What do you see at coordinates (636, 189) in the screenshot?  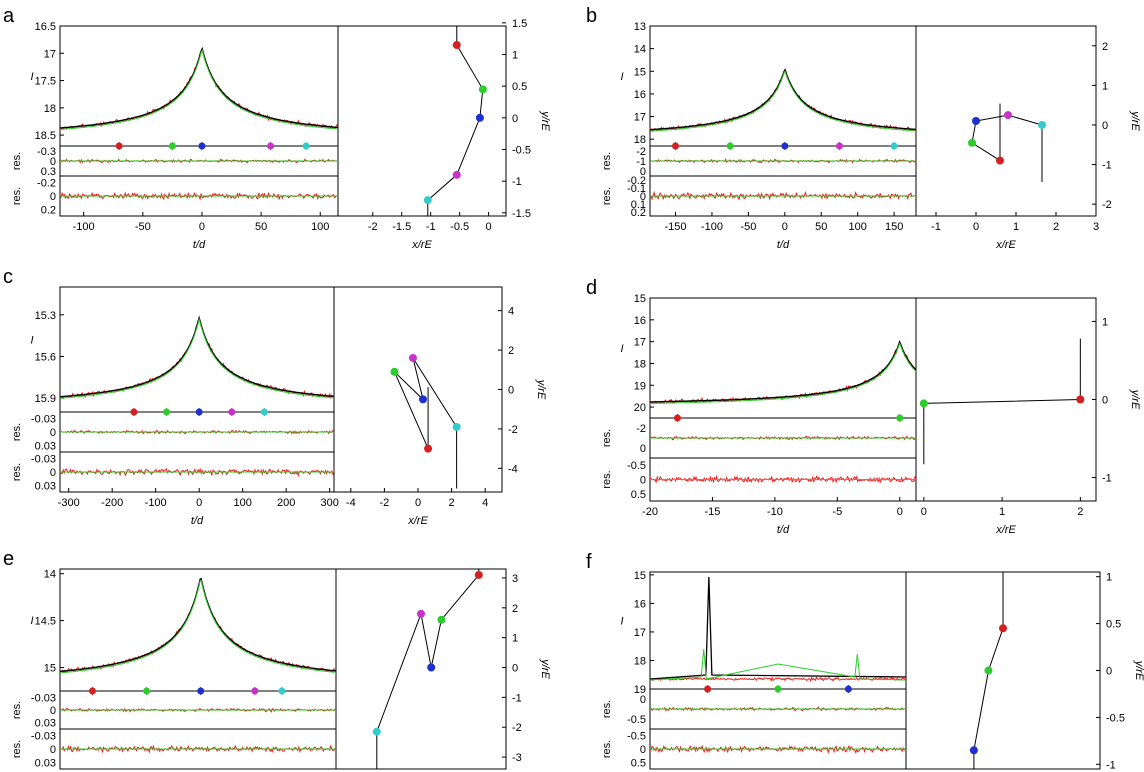 I see `res2-tick-label: -0.1` at bounding box center [636, 189].